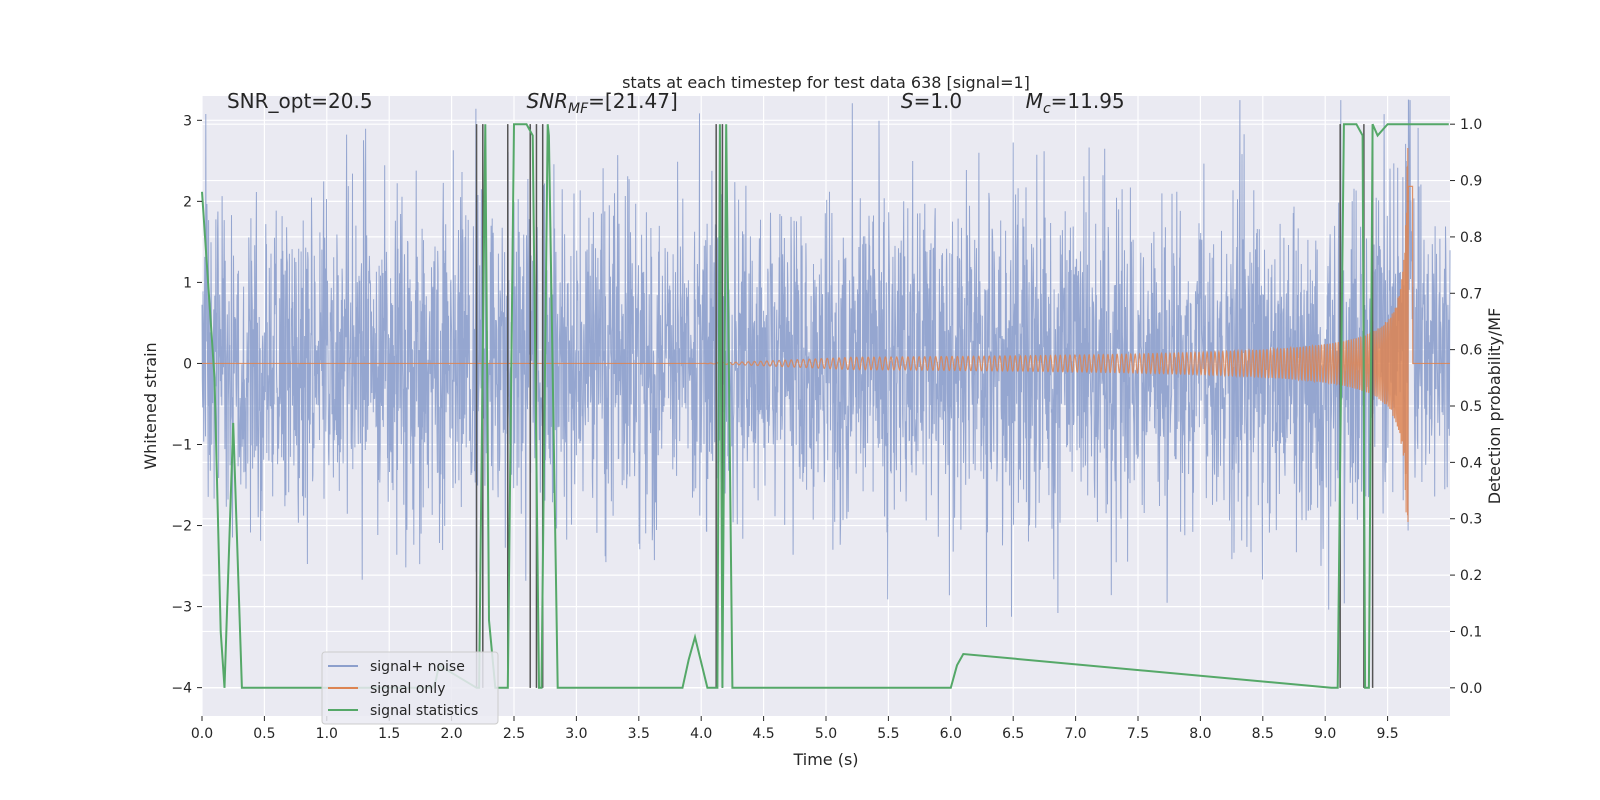 The width and height of the screenshot is (1600, 800). I want to click on x-tick-label-9: 4.5, so click(763, 734).